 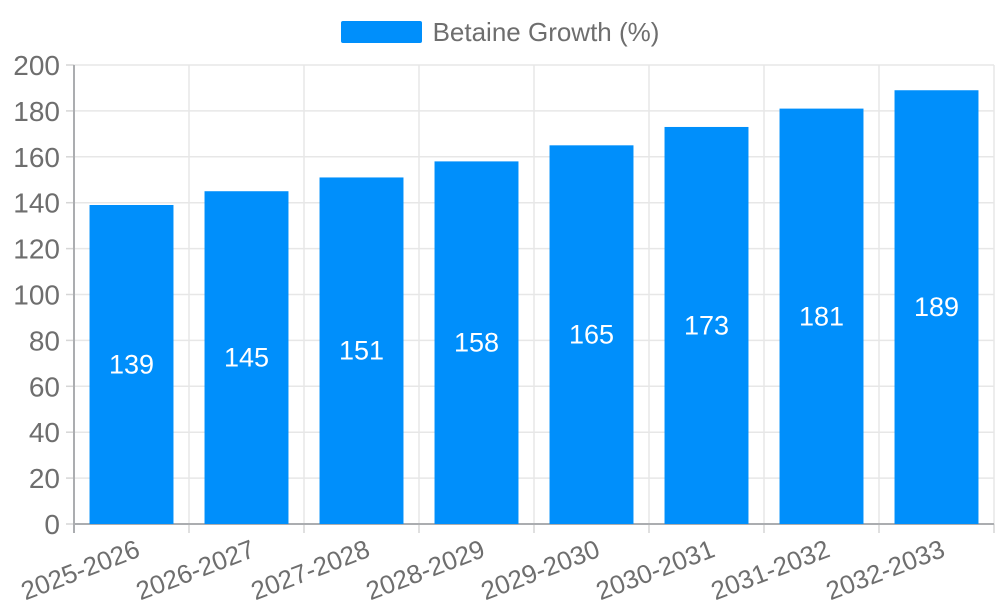 I want to click on x-tick-label: 2028-2029, so click(x=425, y=567).